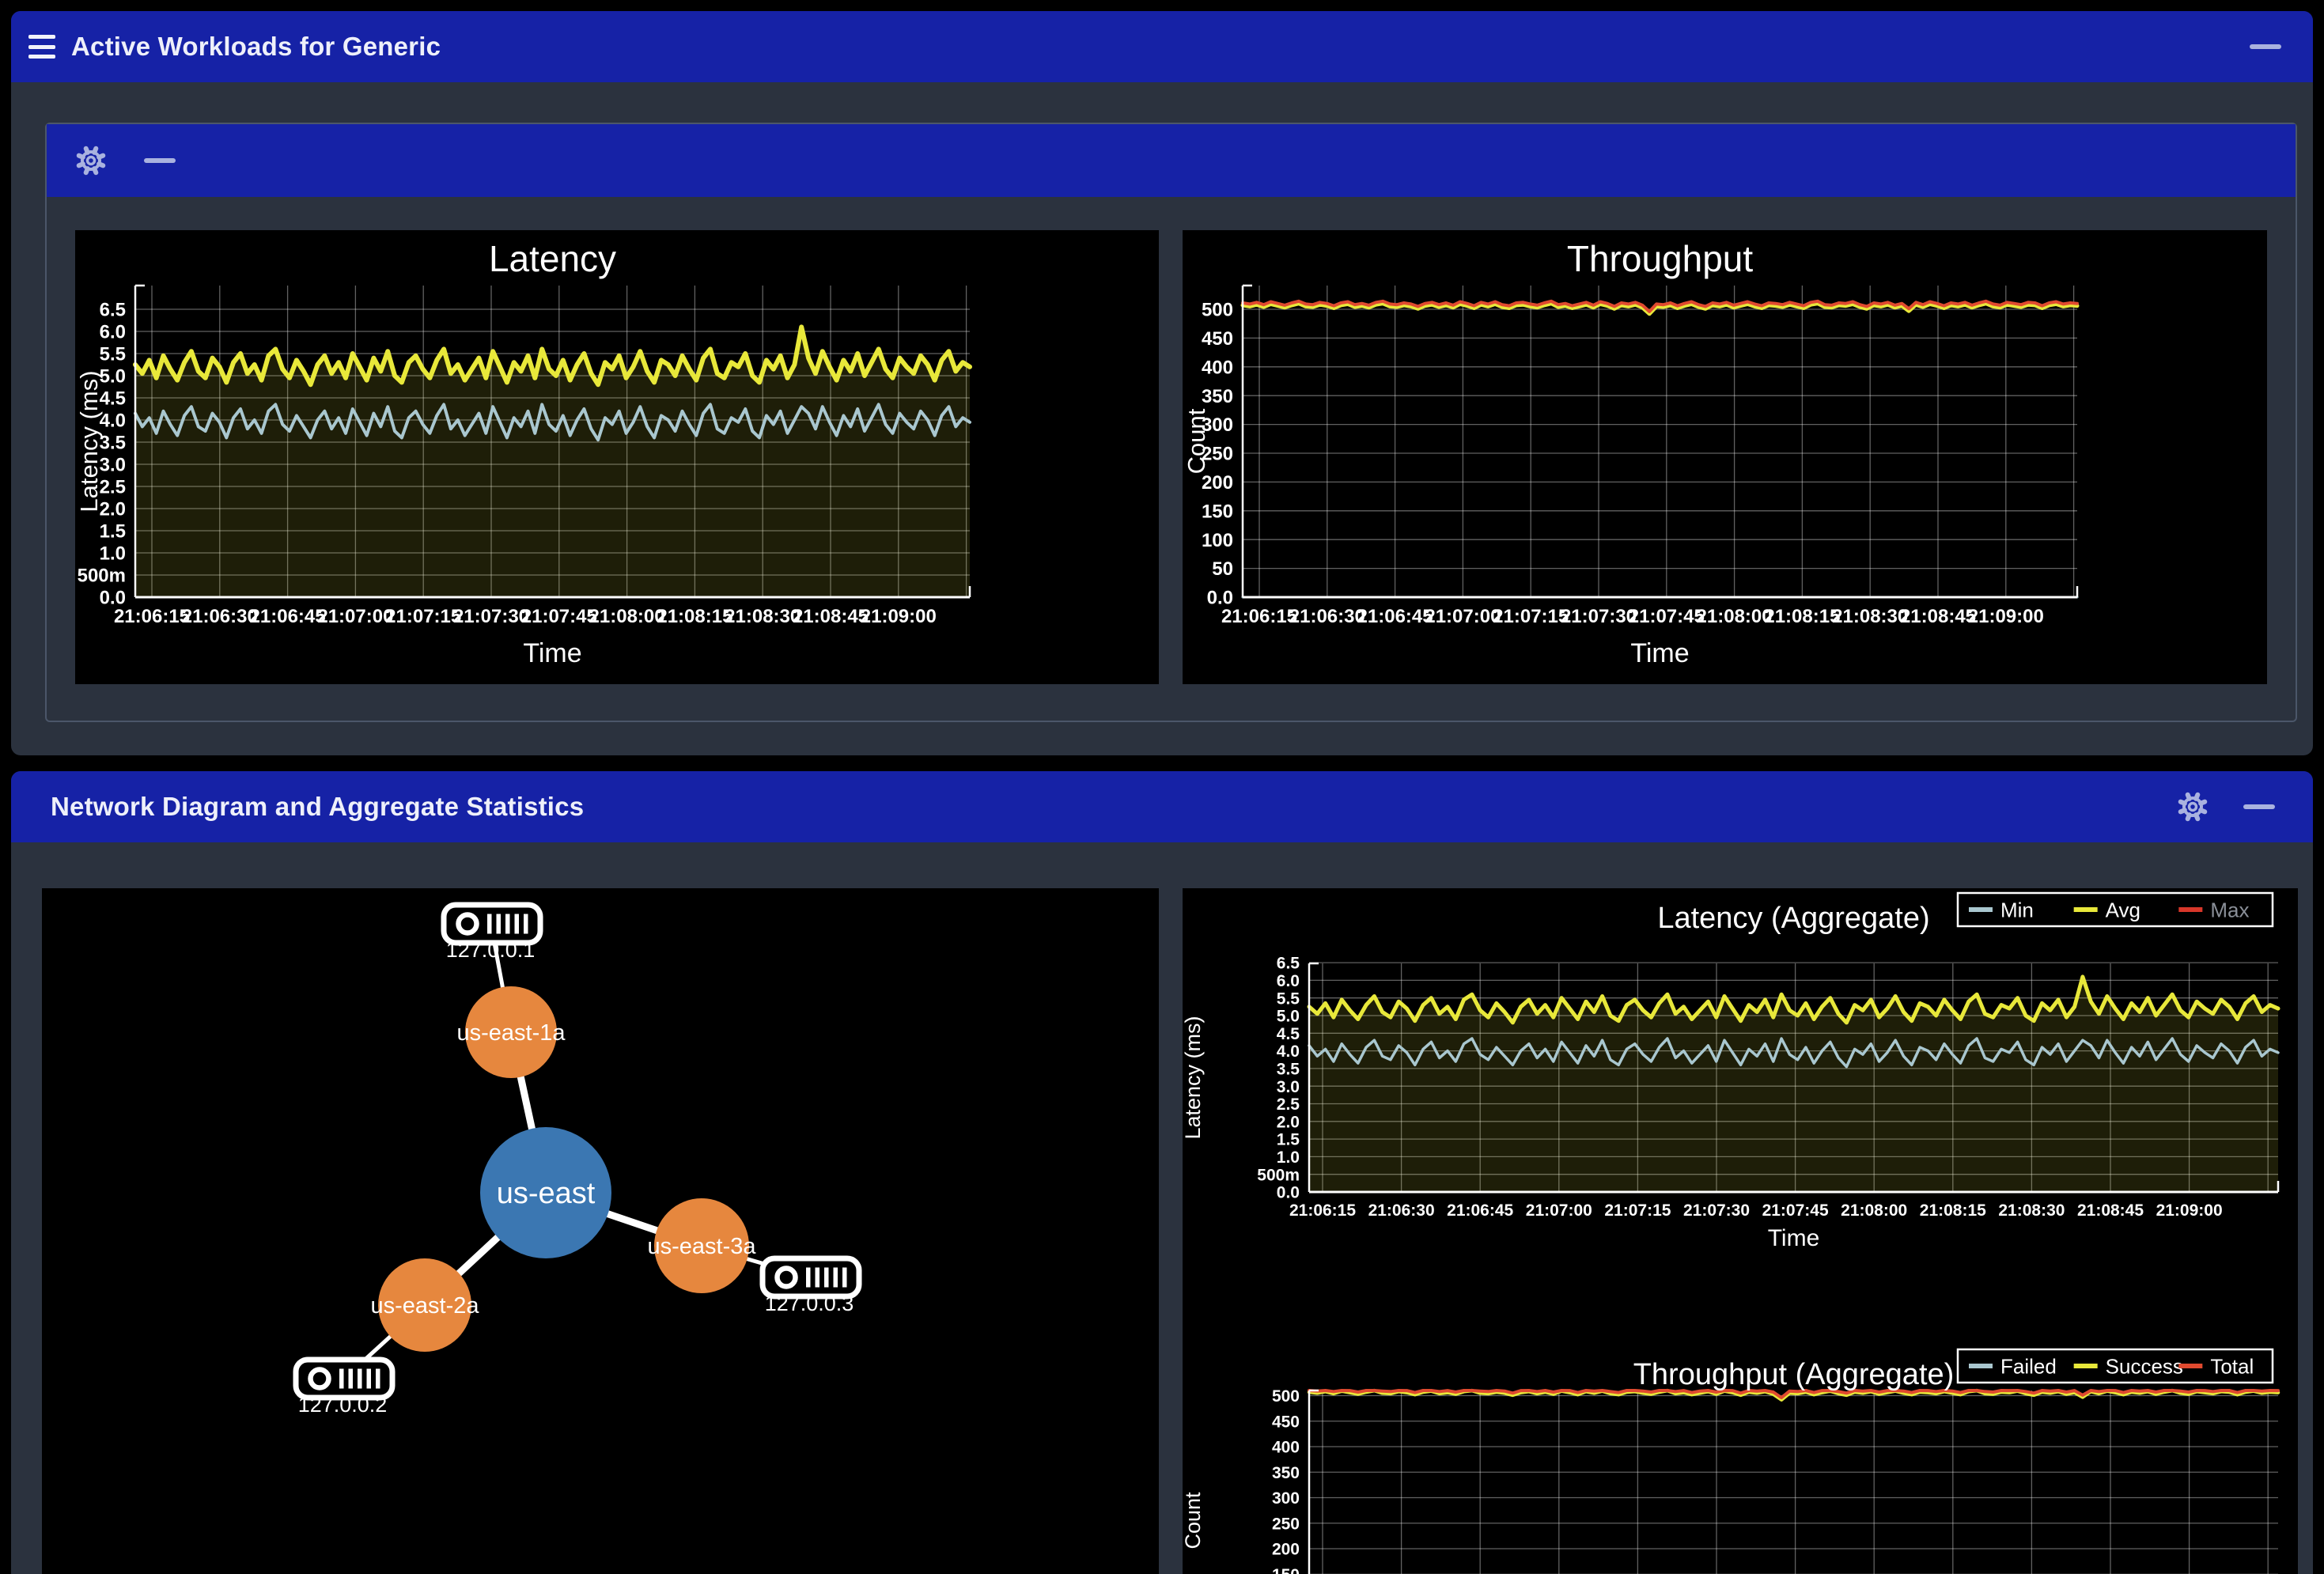 This screenshot has height=1574, width=2324. I want to click on latency-axes, so click(552, 441).